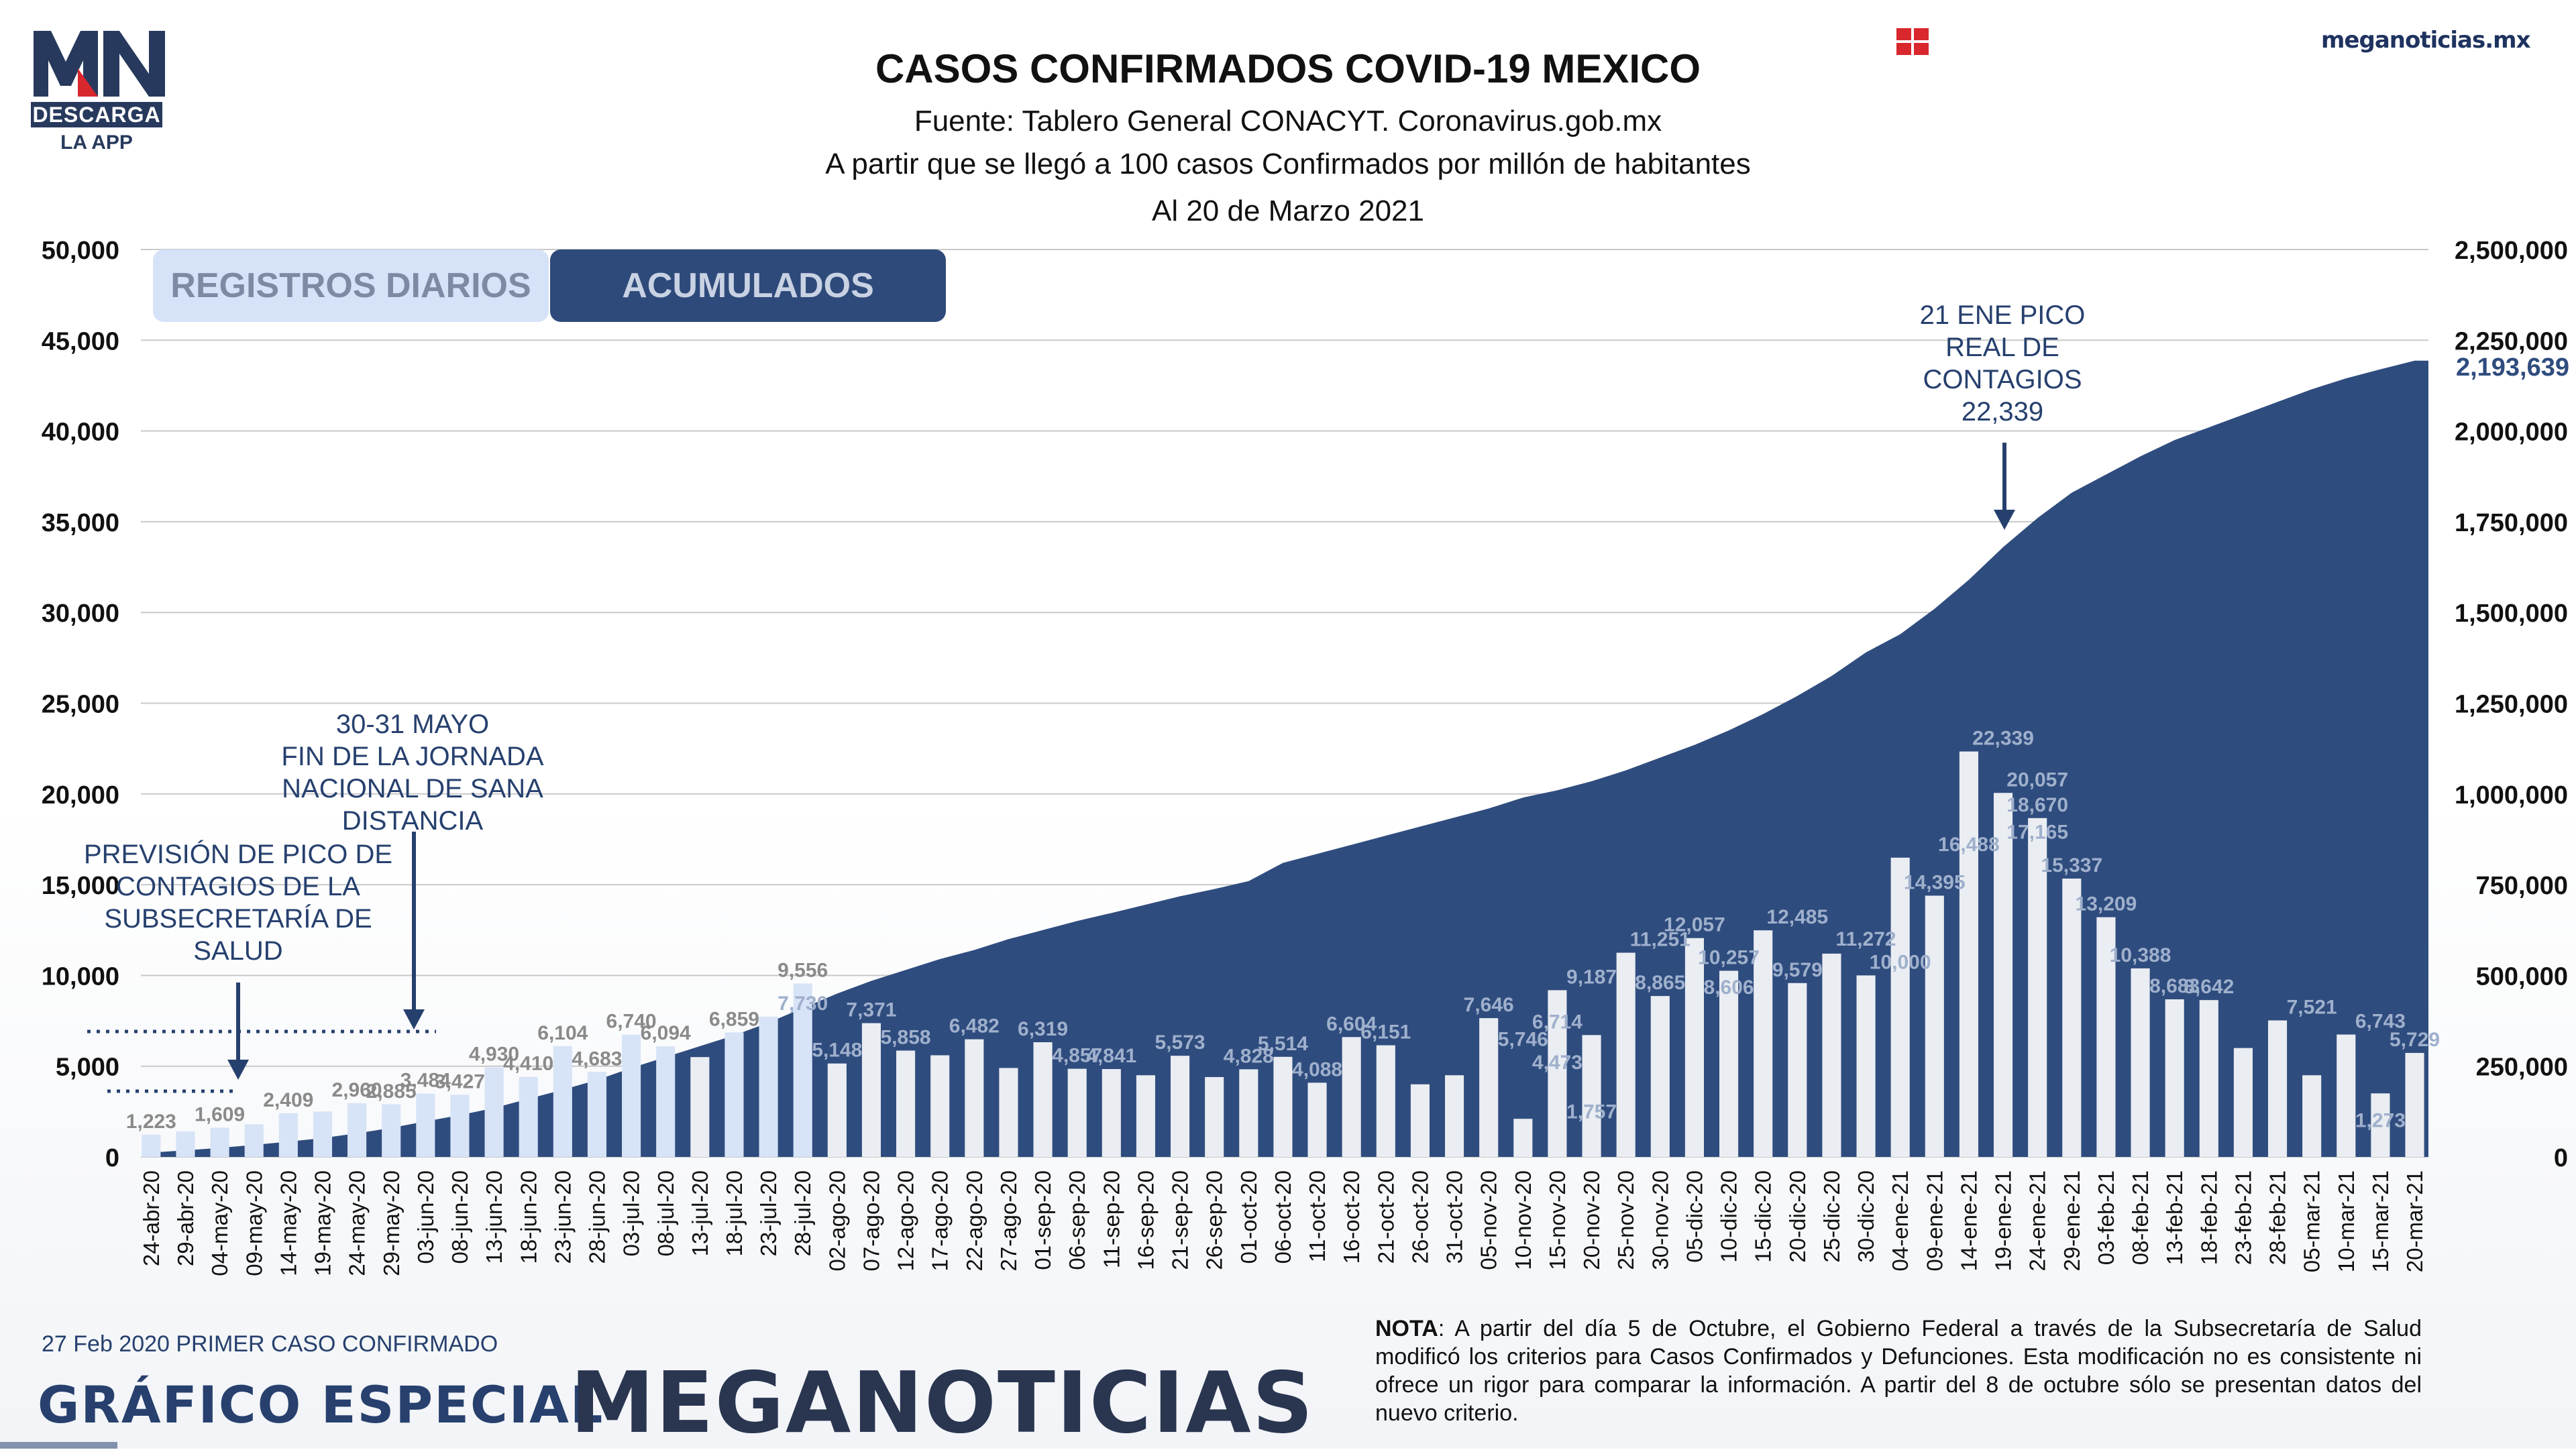  I want to click on x-tick-label: 22-ago-20, so click(974, 1220).